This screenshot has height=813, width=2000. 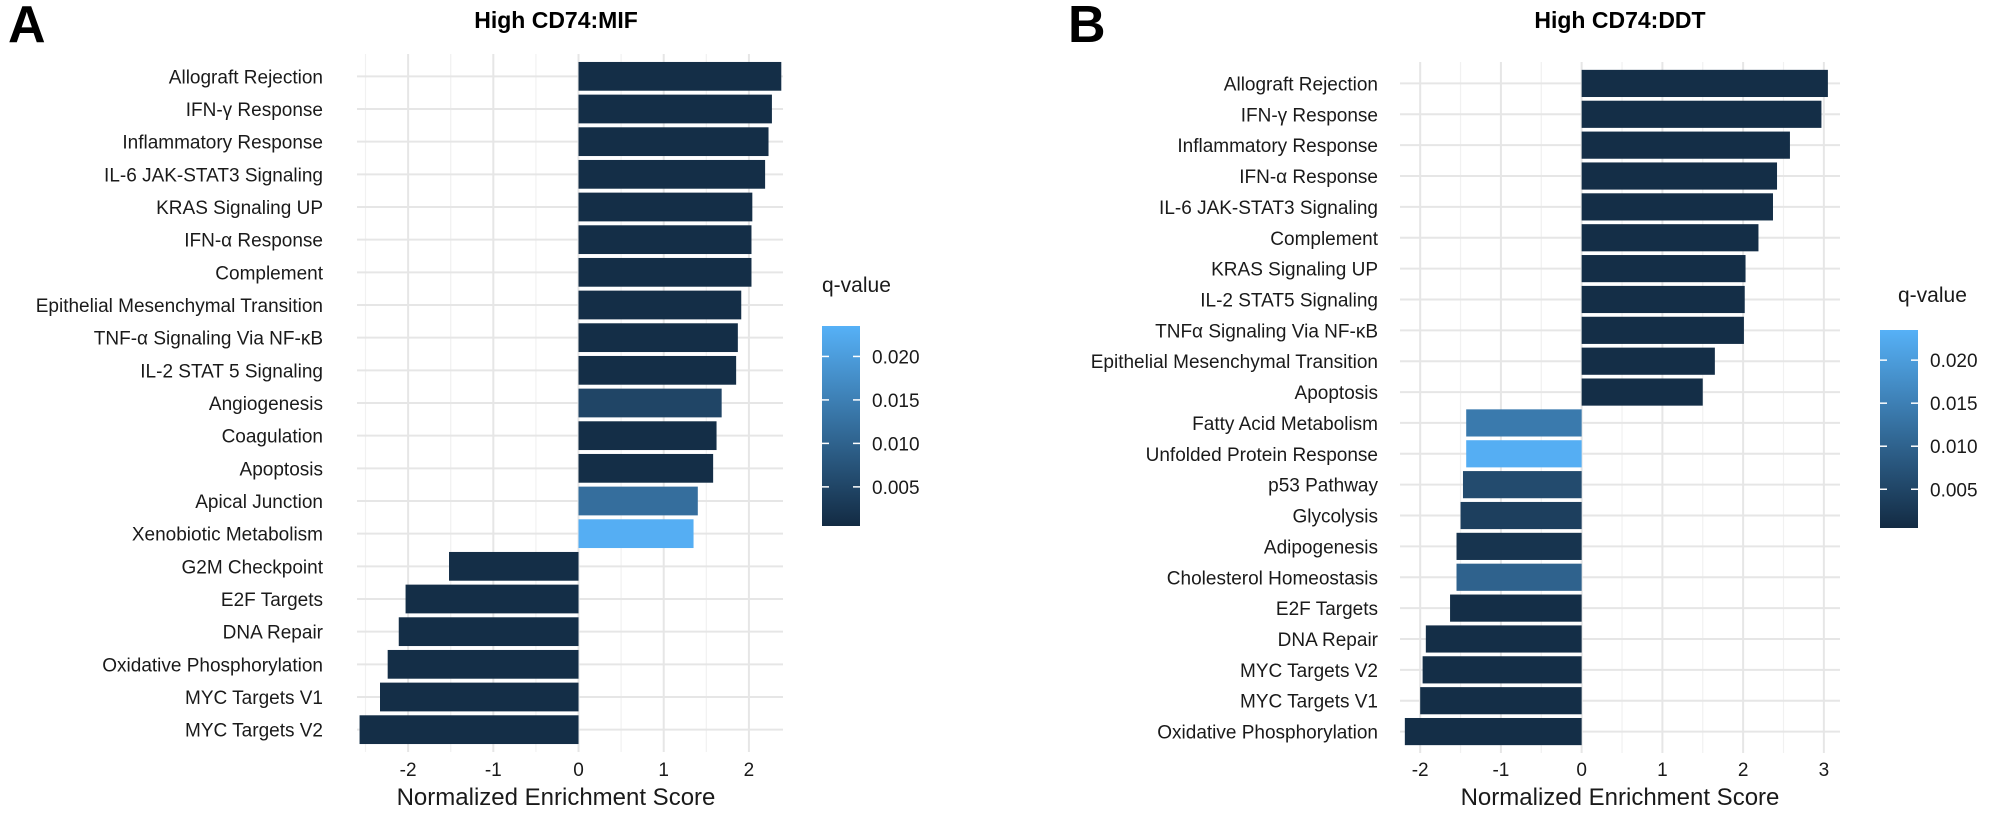 What do you see at coordinates (1285, 424) in the screenshot?
I see `category-label: Fatty Acid Metabolism` at bounding box center [1285, 424].